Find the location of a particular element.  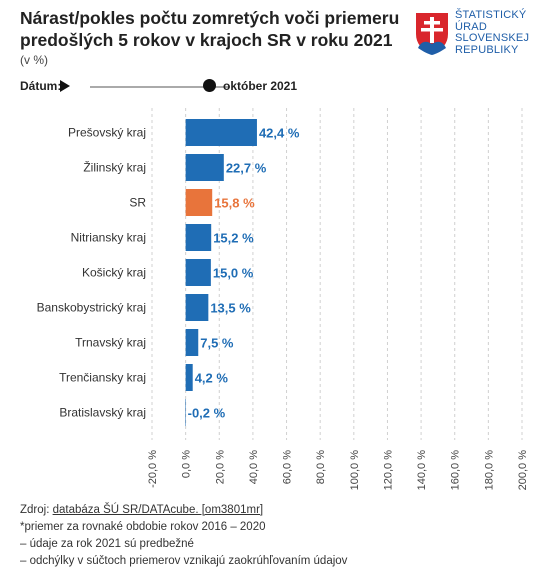

agency-name: ŠTATISTICKÝ ÚRAD SLOVENSKEJ REPUBLIKY is located at coordinates (492, 32).